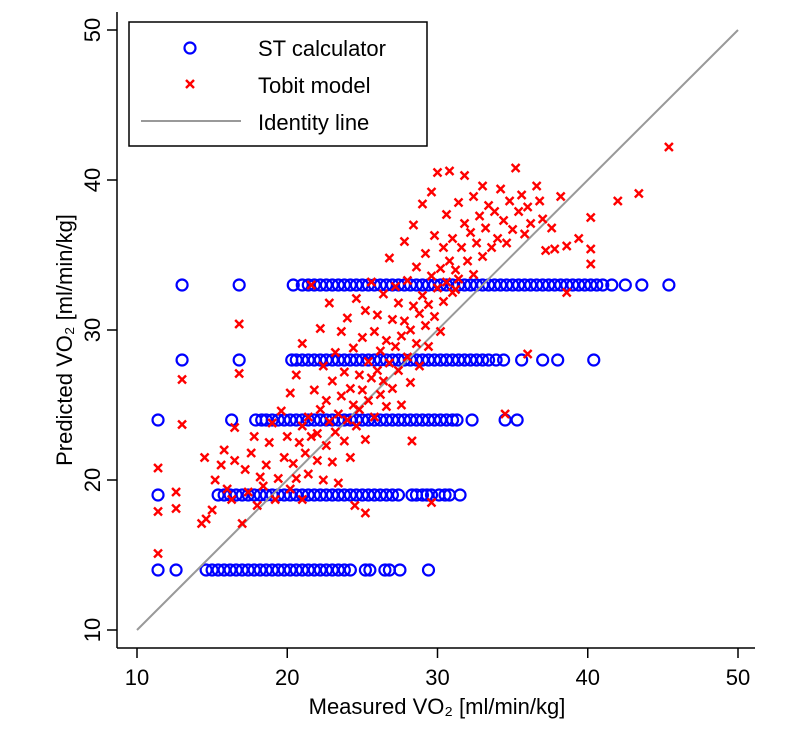 The image size is (800, 740). I want to click on x-axis-title: Measured VO₂ [ml/min/kg], so click(437, 706).